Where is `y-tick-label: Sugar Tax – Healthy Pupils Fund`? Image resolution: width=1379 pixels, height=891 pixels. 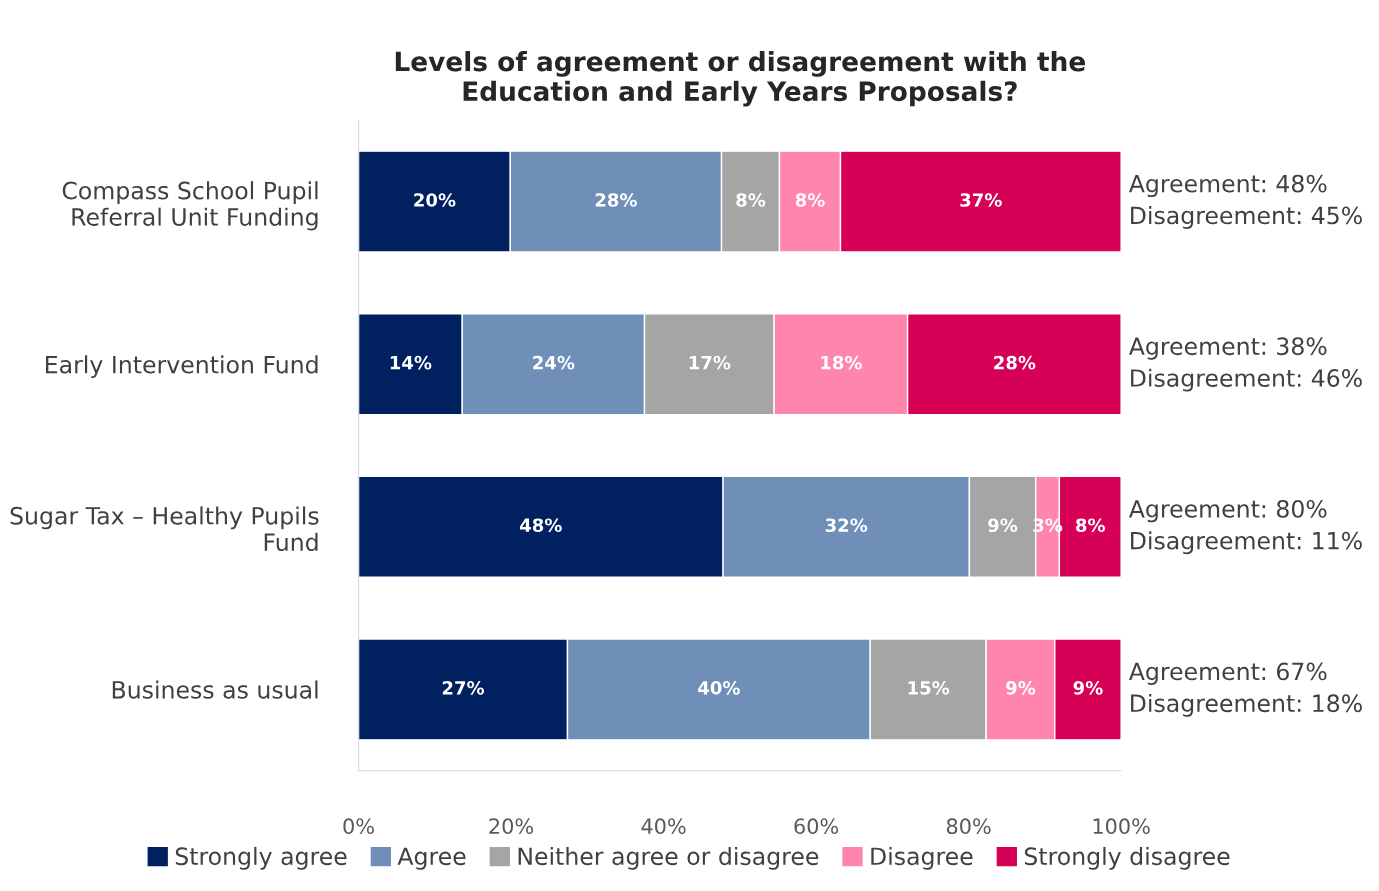 y-tick-label: Sugar Tax – Healthy Pupils Fund is located at coordinates (164, 529).